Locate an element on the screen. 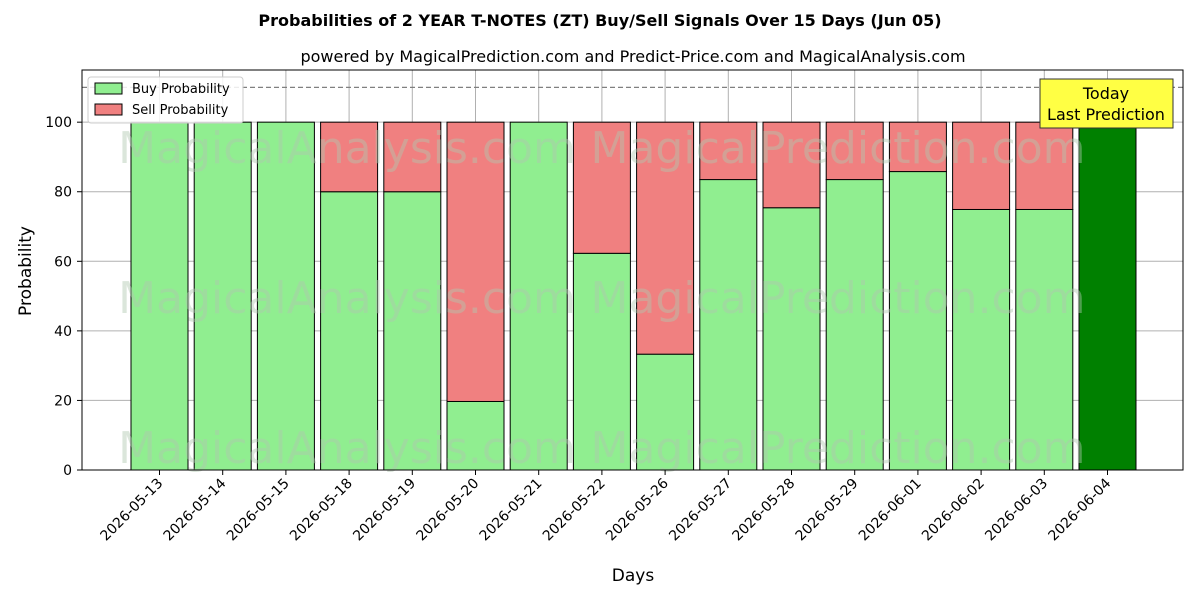  x-tick-label: 2026-05-27 is located at coordinates (700, 510).